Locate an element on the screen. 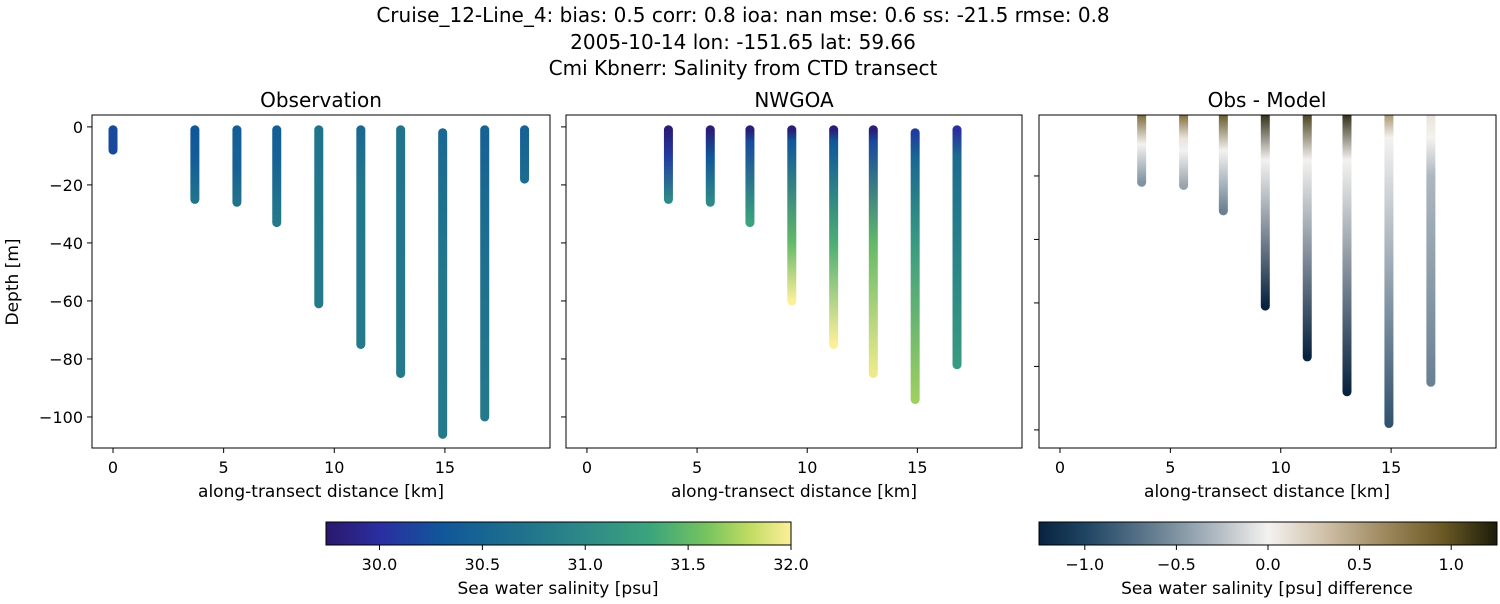 The width and height of the screenshot is (1500, 604). panel-title: Obs - Model is located at coordinates (1267, 100).